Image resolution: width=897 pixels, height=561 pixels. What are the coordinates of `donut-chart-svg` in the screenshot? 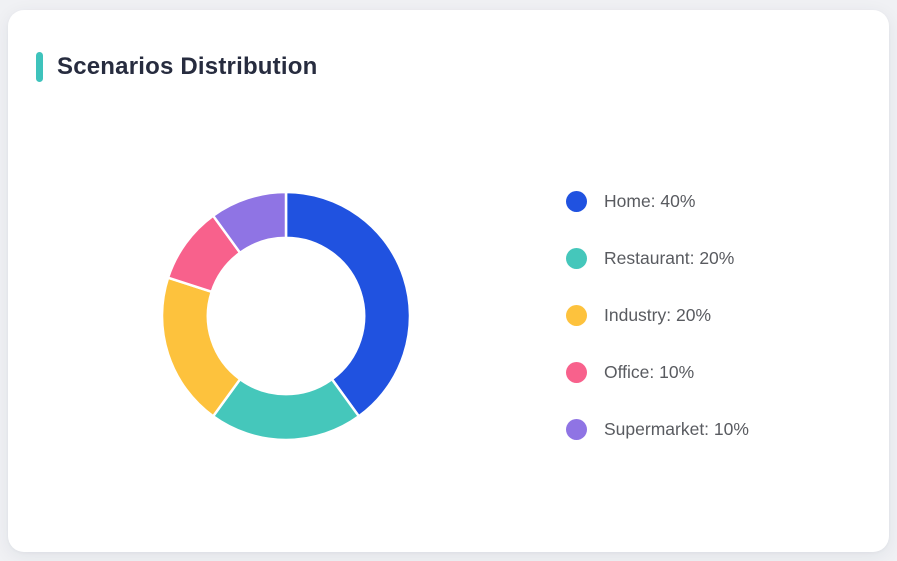 It's located at (286, 316).